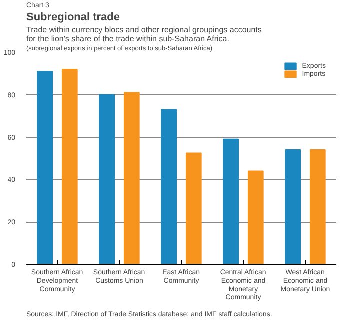 This screenshot has height=325, width=350. I want to click on chart-title: Subregional trade, so click(73, 18).